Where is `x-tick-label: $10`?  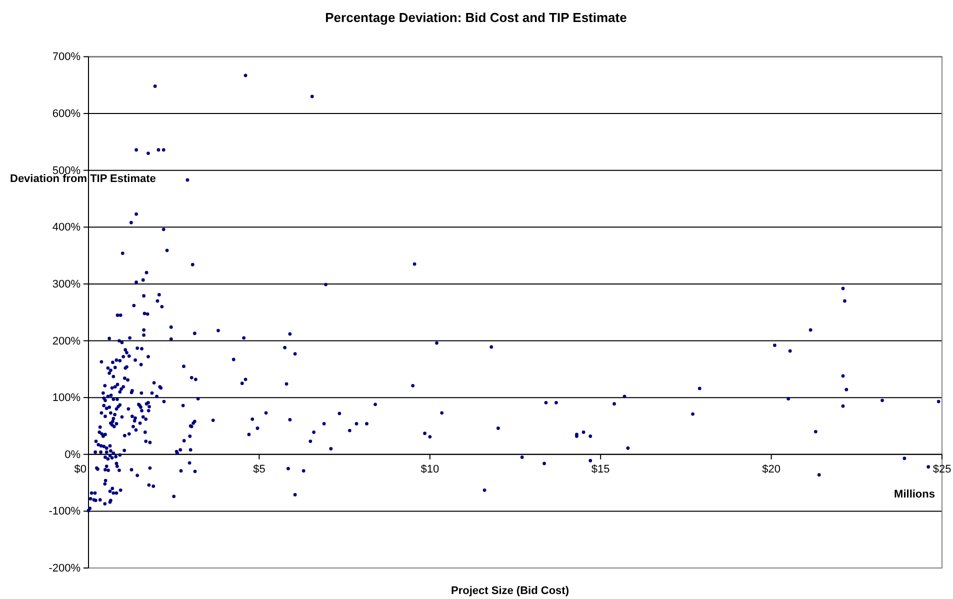
x-tick-label: $10 is located at coordinates (430, 469).